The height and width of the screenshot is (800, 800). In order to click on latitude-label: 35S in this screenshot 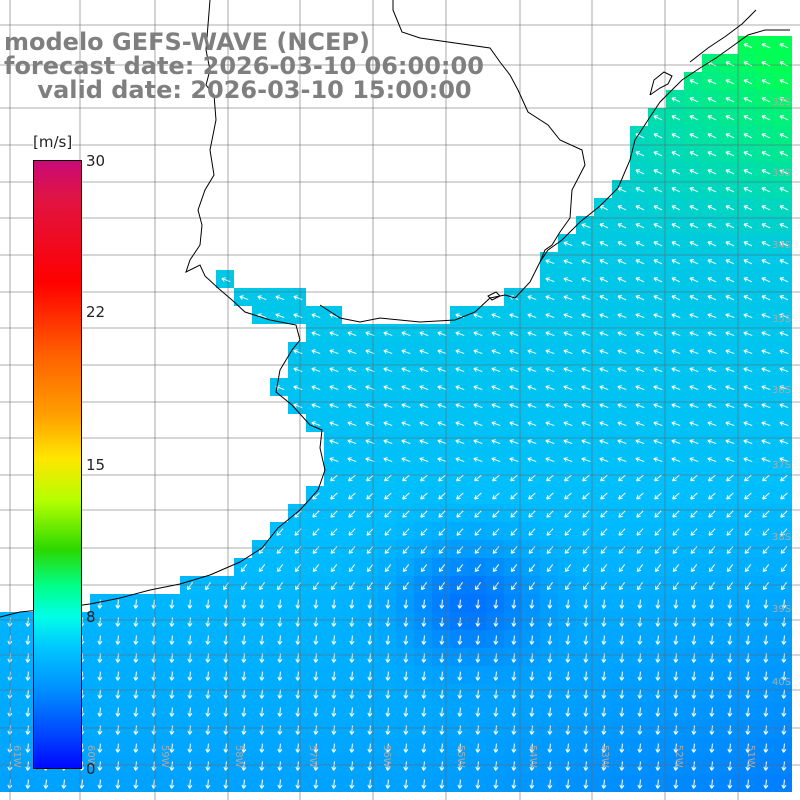, I will do `click(781, 319)`.